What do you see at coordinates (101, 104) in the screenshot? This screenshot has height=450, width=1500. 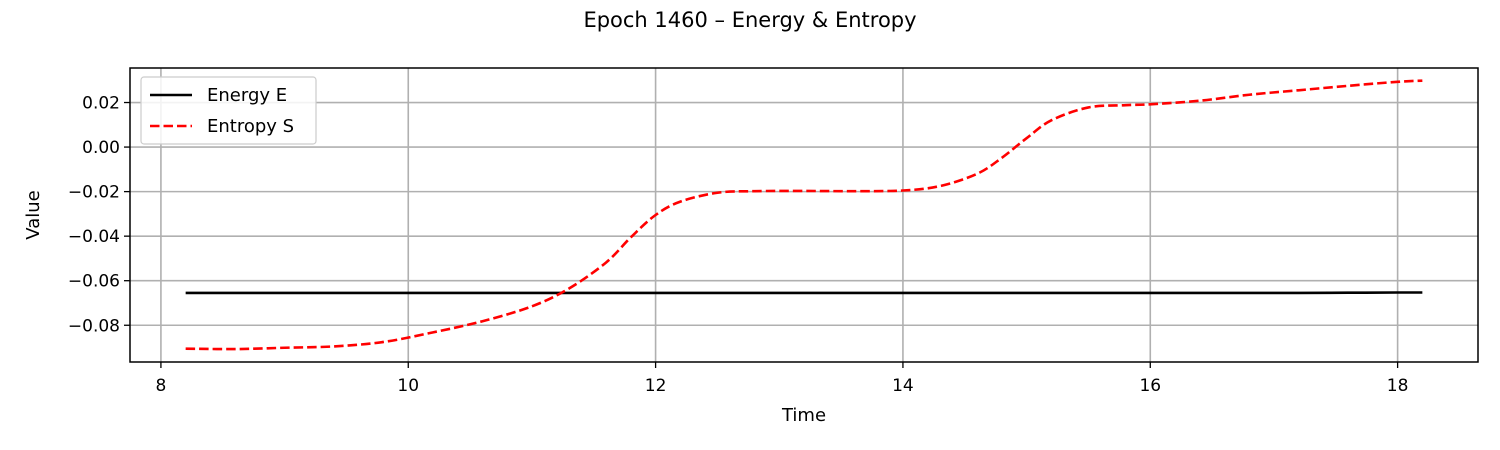 I see `y-tick-label: 0.02` at bounding box center [101, 104].